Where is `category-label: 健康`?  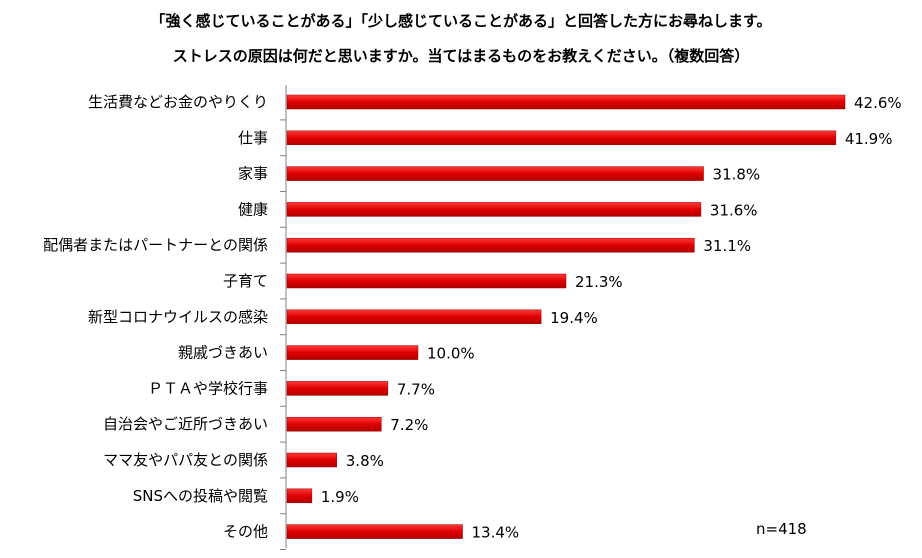
category-label: 健康 is located at coordinates (253, 209).